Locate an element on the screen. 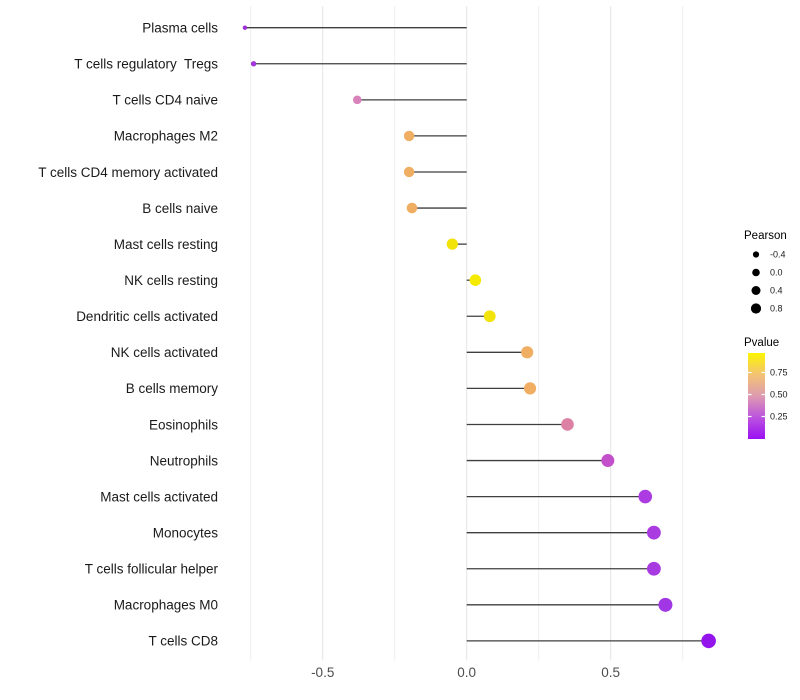 This screenshot has width=800, height=700. y-axis-label: T cells CD4 memory activated is located at coordinates (128, 172).